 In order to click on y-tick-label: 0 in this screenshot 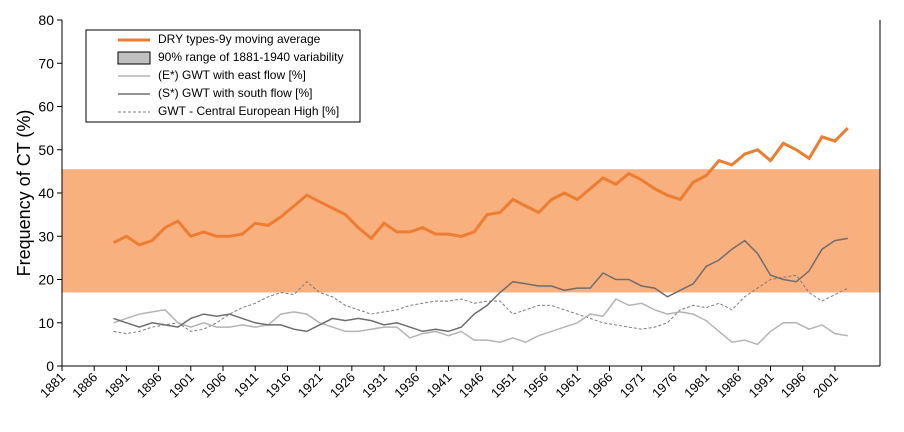, I will do `click(50, 366)`.